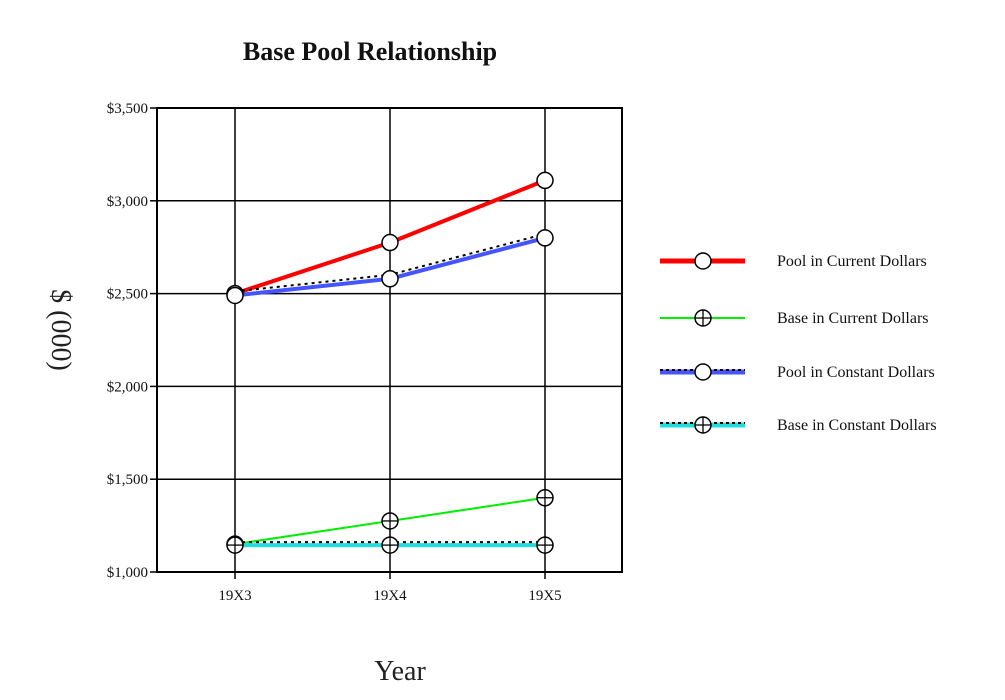 This screenshot has width=1005, height=700. I want to click on y-tick-label: $1,000, so click(127, 573).